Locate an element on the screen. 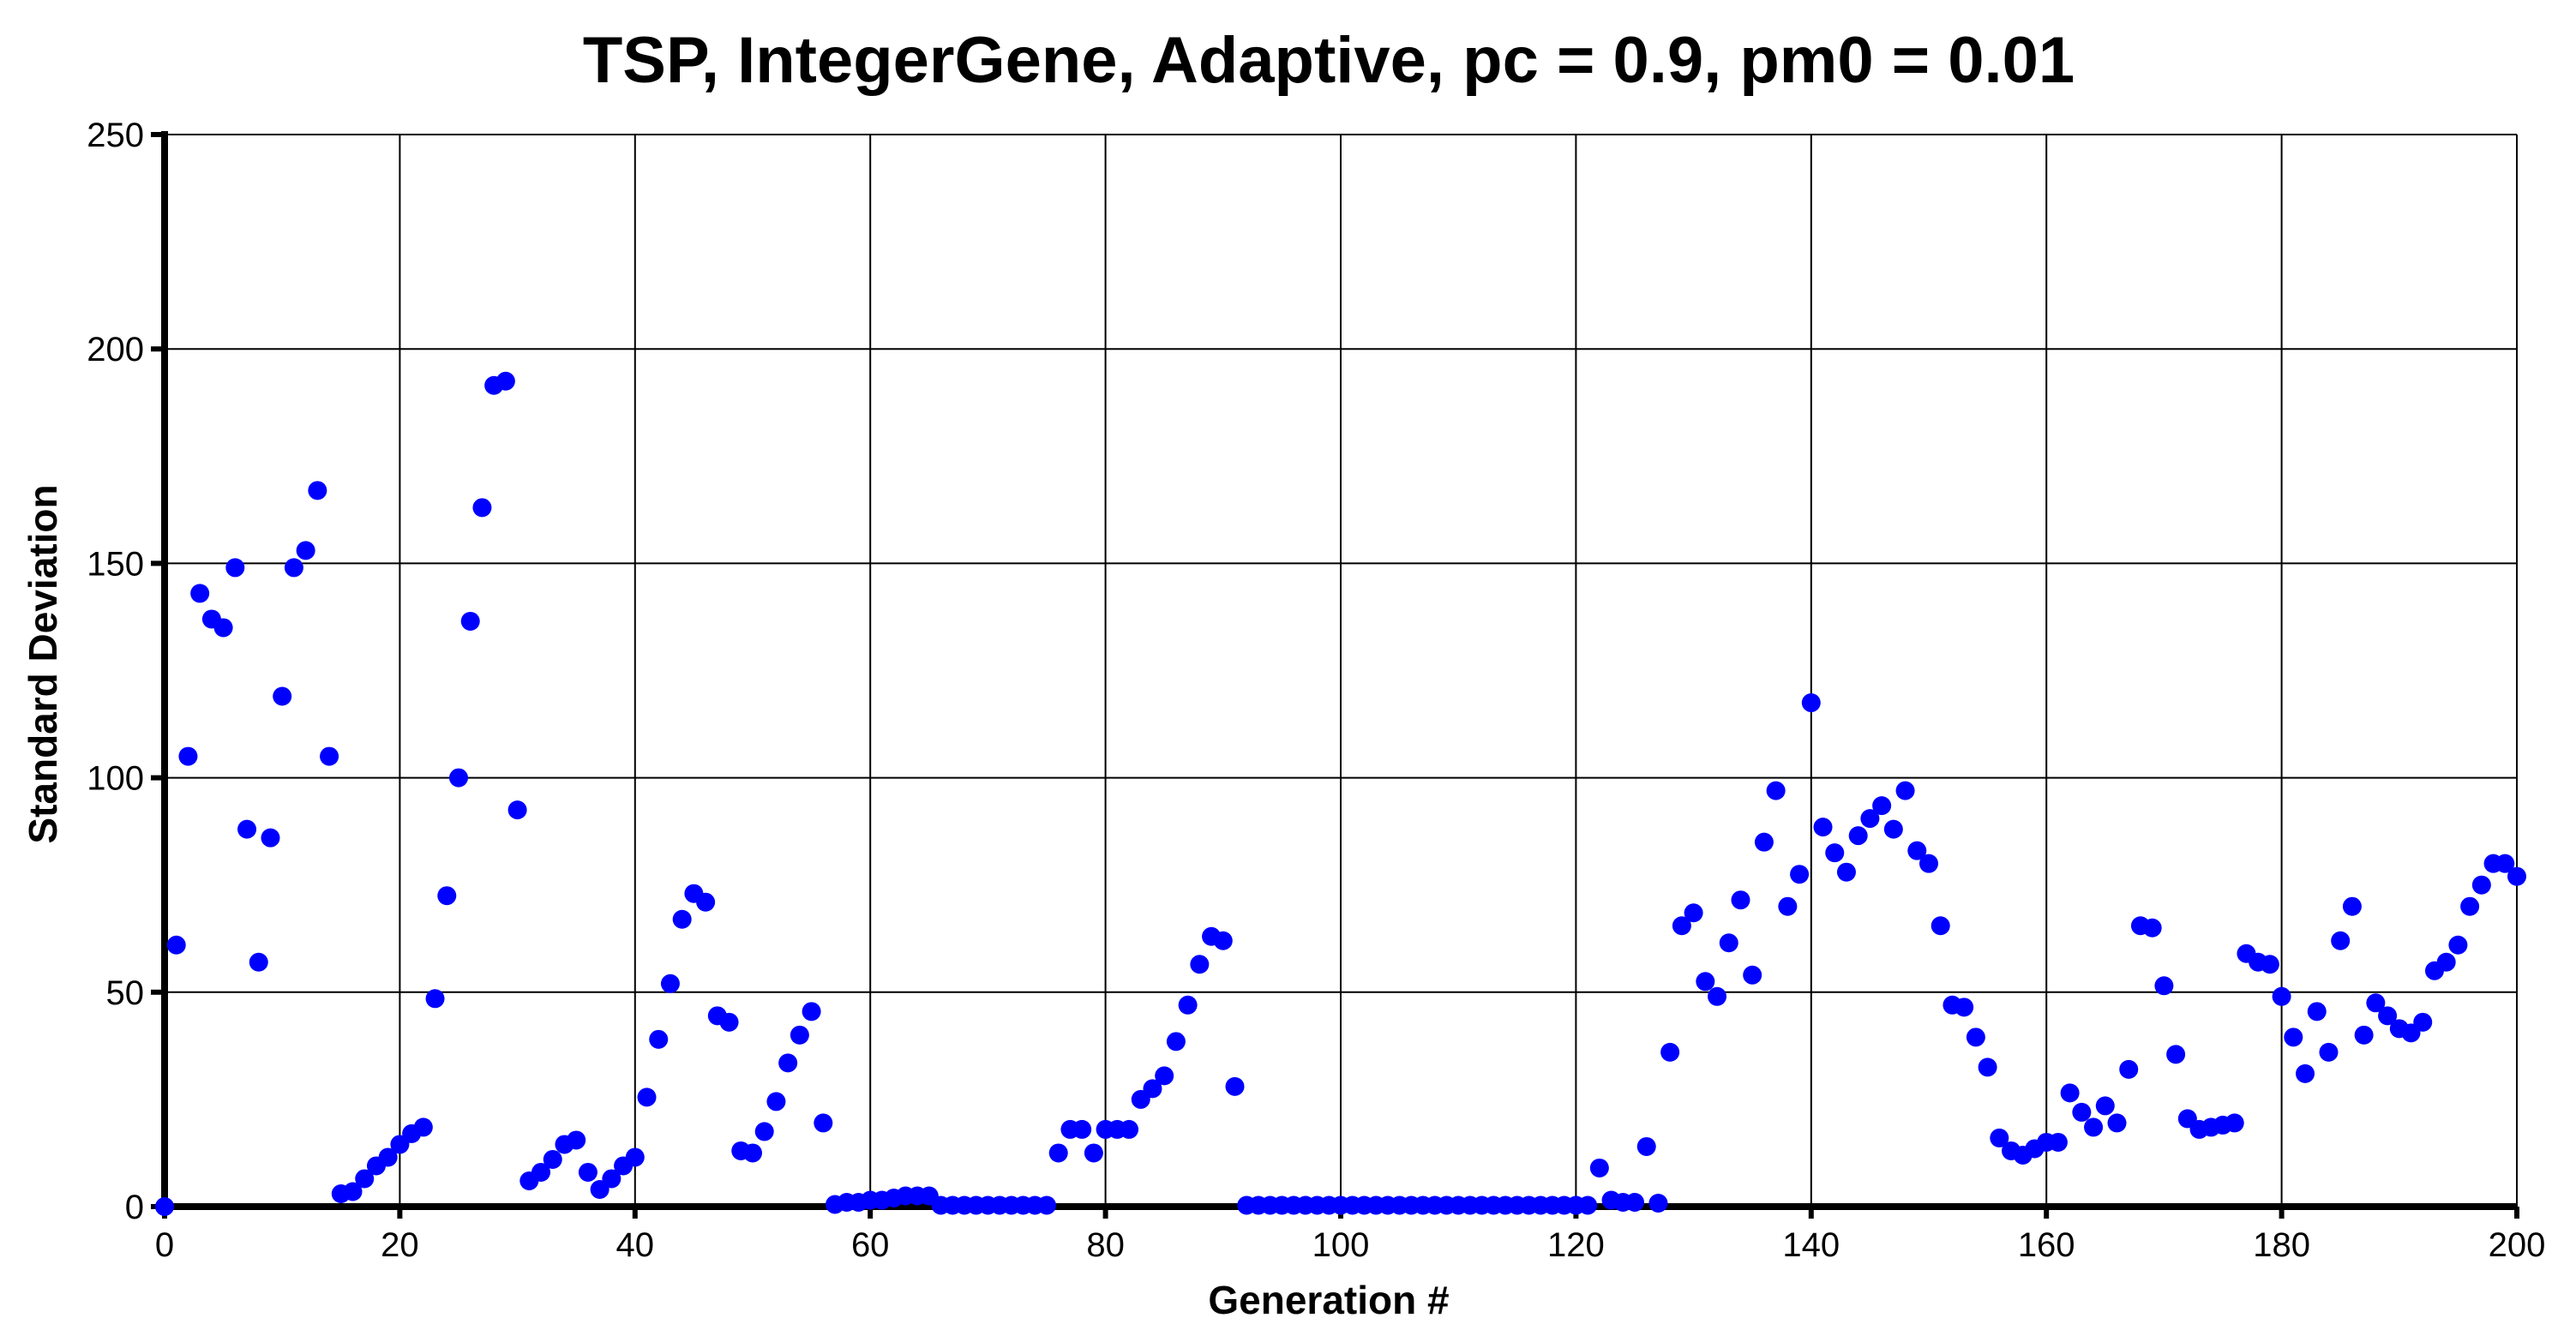 The width and height of the screenshot is (2576, 1336). x-tick-label: 60 is located at coordinates (870, 1245).